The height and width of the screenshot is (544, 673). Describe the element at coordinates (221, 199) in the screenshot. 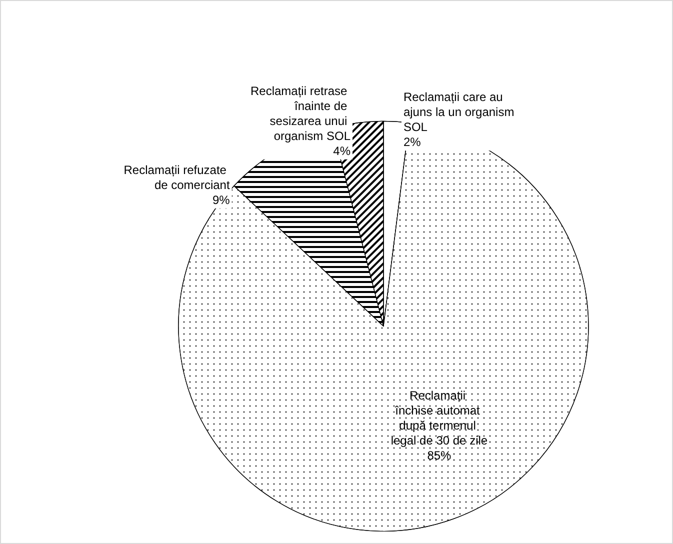

I see `data-label: 9%` at that location.